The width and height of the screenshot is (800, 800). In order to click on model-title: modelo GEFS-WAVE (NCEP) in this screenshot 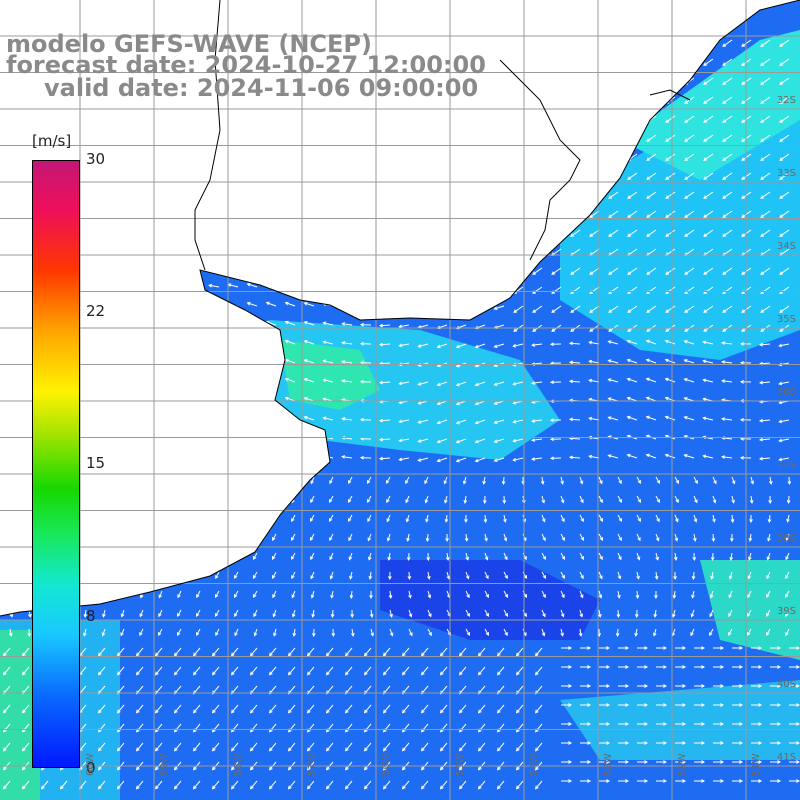, I will do `click(189, 44)`.